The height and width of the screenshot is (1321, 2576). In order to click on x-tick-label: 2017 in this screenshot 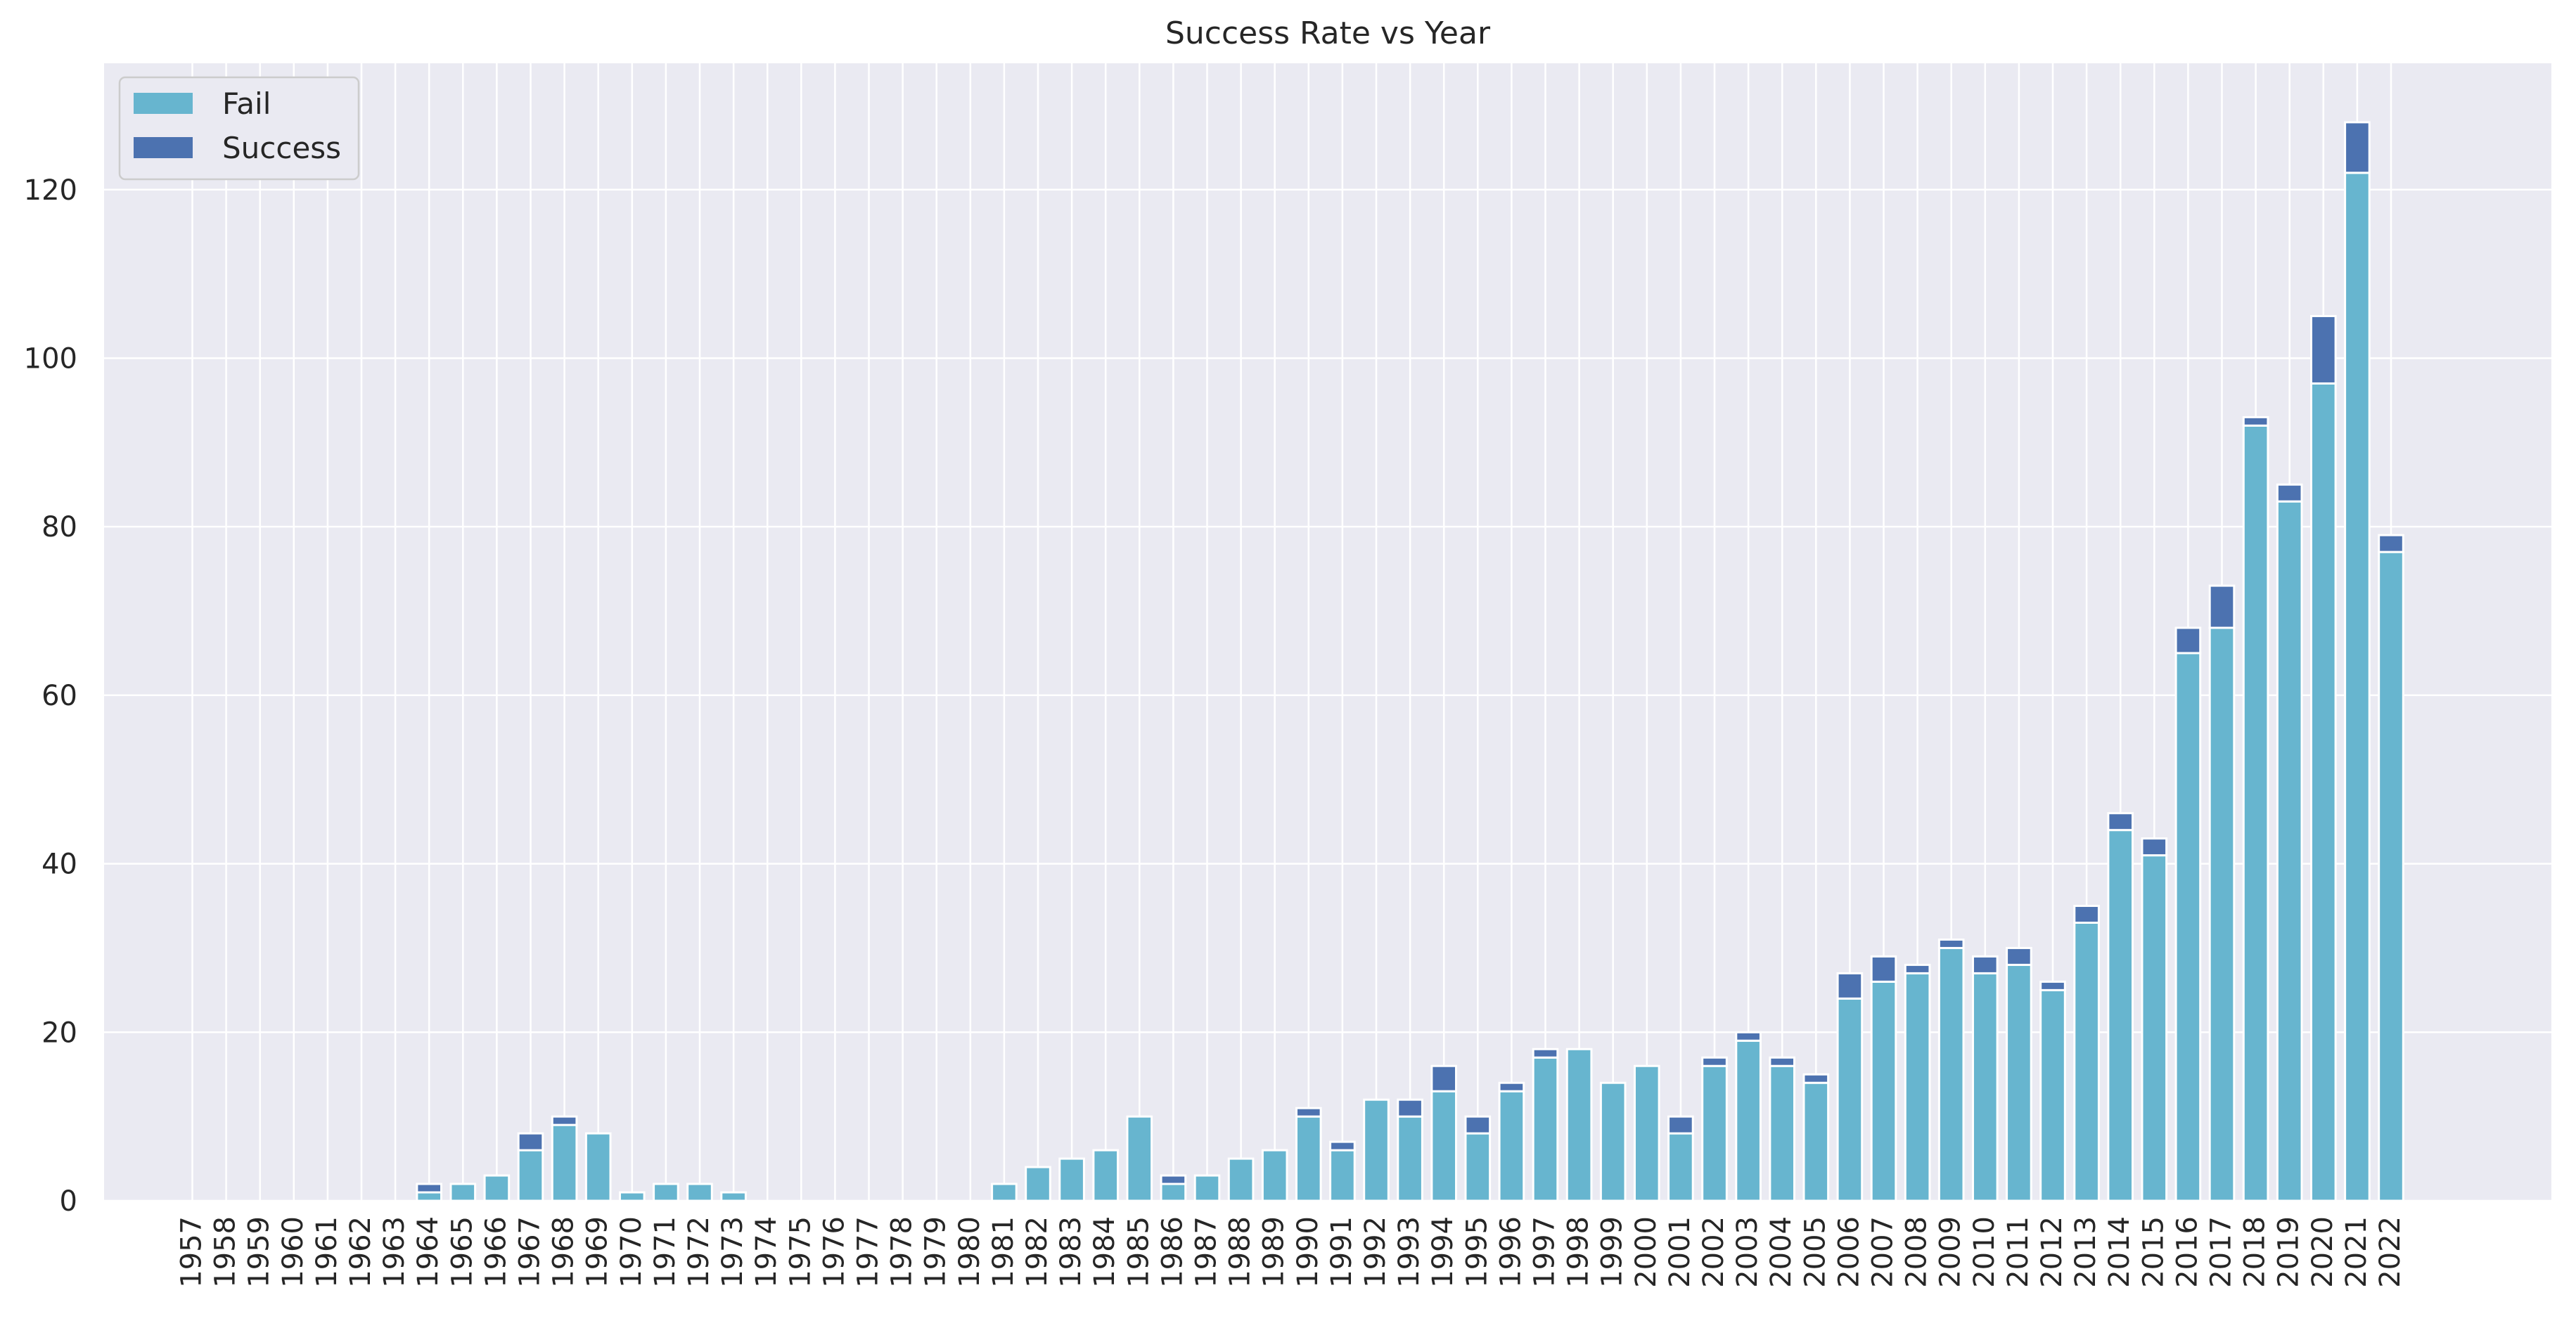, I will do `click(2221, 1252)`.